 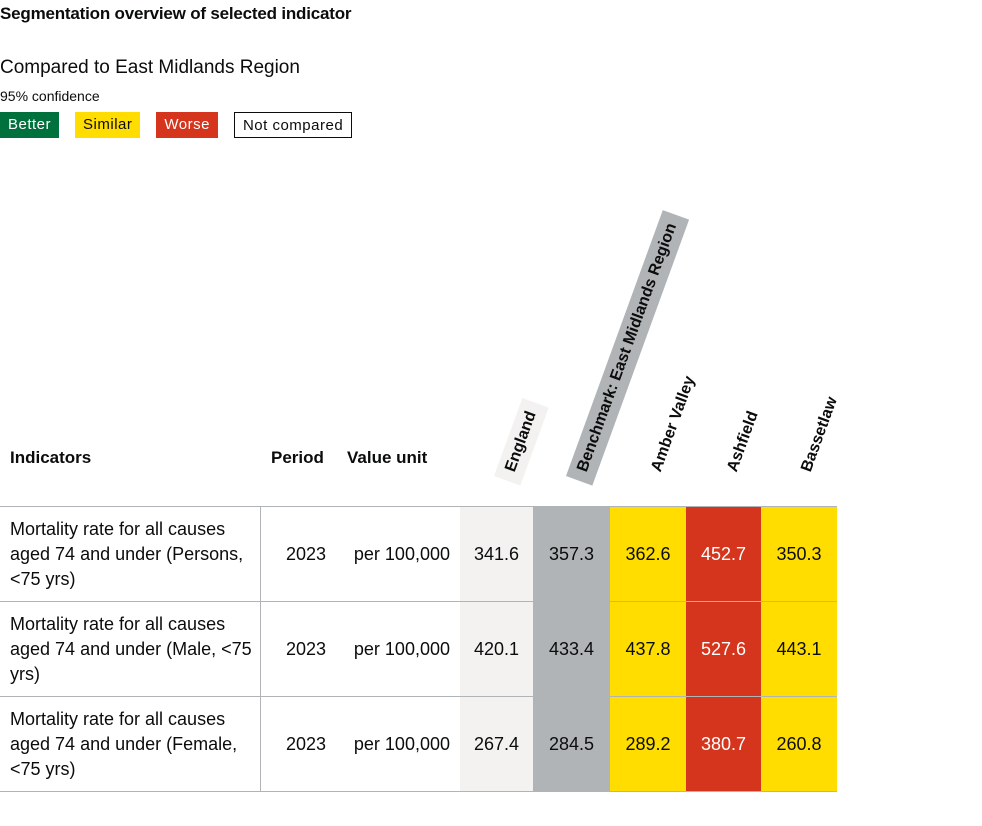 I want to click on comparison-label: Compared to East Midlands Region, so click(x=150, y=67).